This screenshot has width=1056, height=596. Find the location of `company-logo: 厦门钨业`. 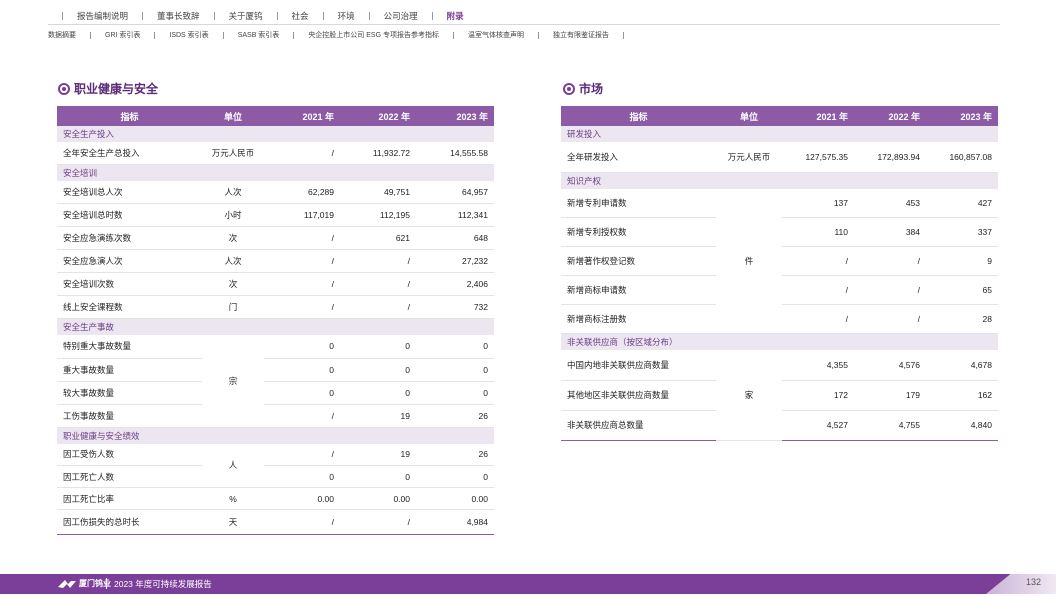

company-logo: 厦门钨业 is located at coordinates (84, 583).